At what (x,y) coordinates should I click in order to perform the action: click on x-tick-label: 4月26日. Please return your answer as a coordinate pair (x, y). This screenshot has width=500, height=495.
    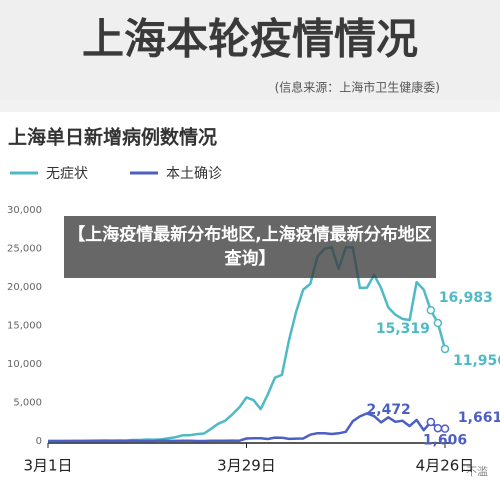
    Looking at the image, I should click on (445, 466).